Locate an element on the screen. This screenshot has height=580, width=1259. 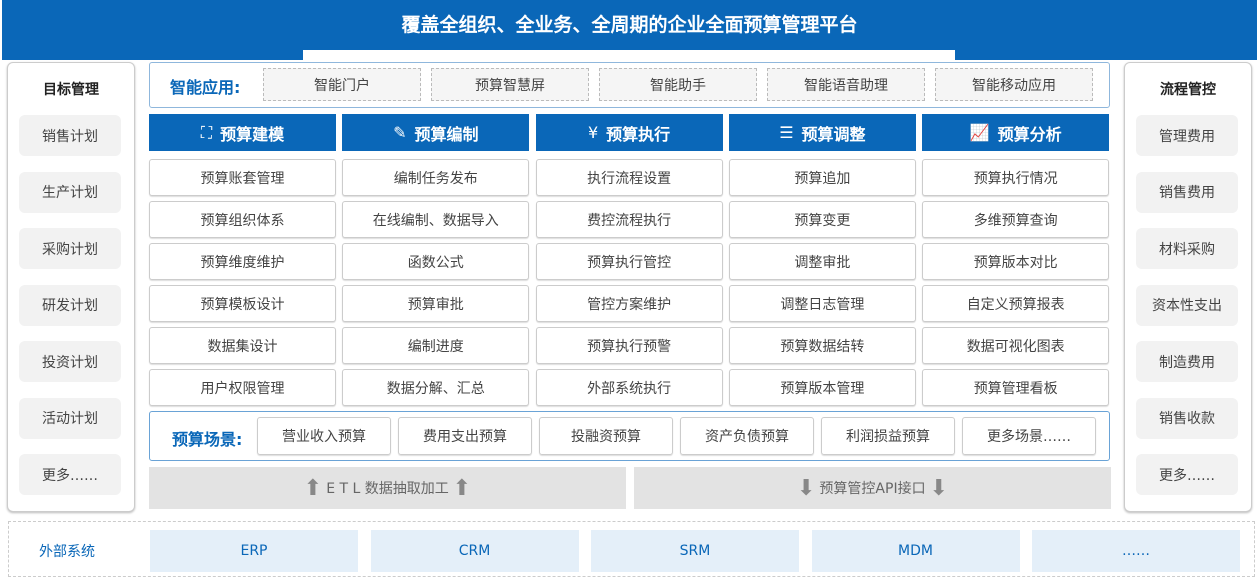
smart-app-item: 智能门户 is located at coordinates (342, 84).